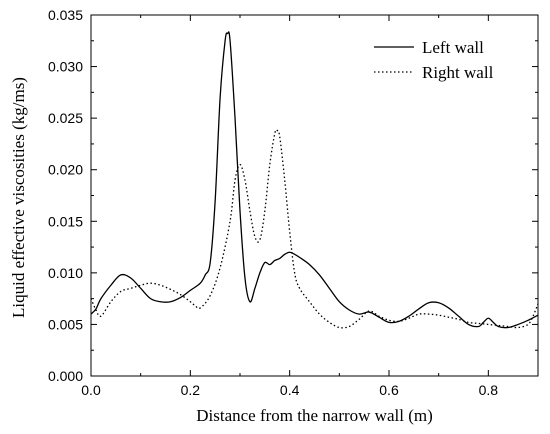 The width and height of the screenshot is (550, 434). I want to click on x-tick-label: 0.6, so click(389, 390).